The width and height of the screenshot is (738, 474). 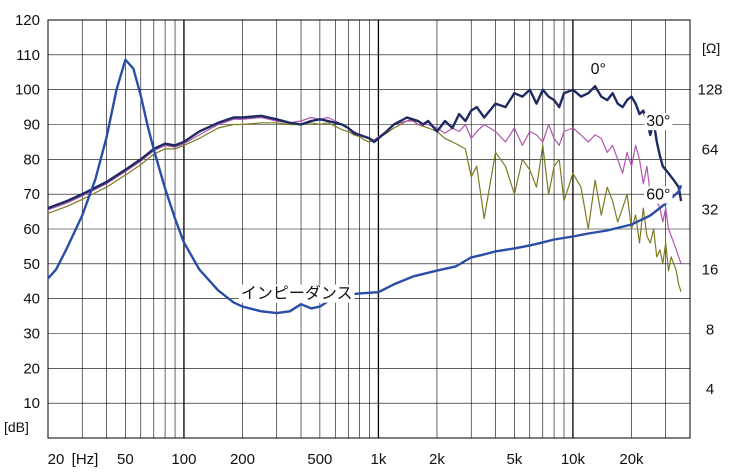 I want to click on y-left-tick-label: 40, so click(x=31, y=299).